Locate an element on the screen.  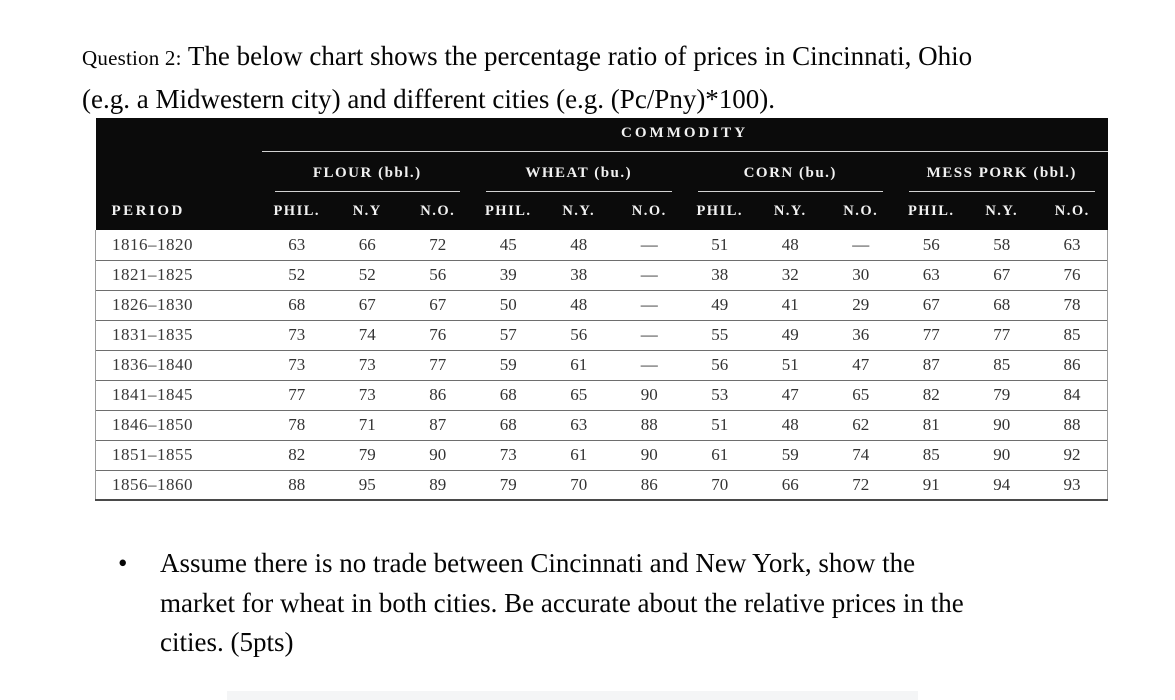
value-cell: 87 is located at coordinates (437, 424).